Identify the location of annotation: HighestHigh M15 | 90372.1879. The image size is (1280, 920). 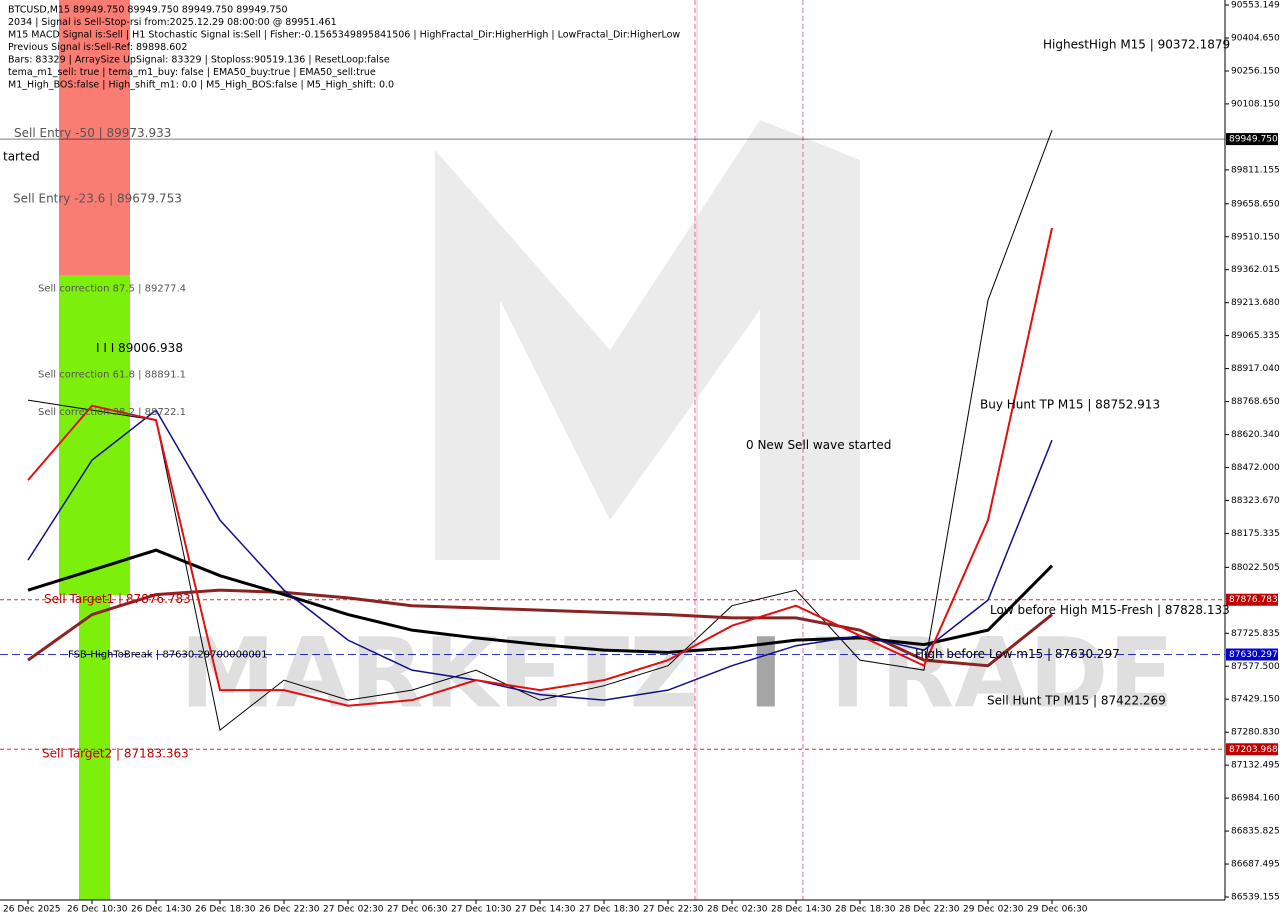
(1136, 45).